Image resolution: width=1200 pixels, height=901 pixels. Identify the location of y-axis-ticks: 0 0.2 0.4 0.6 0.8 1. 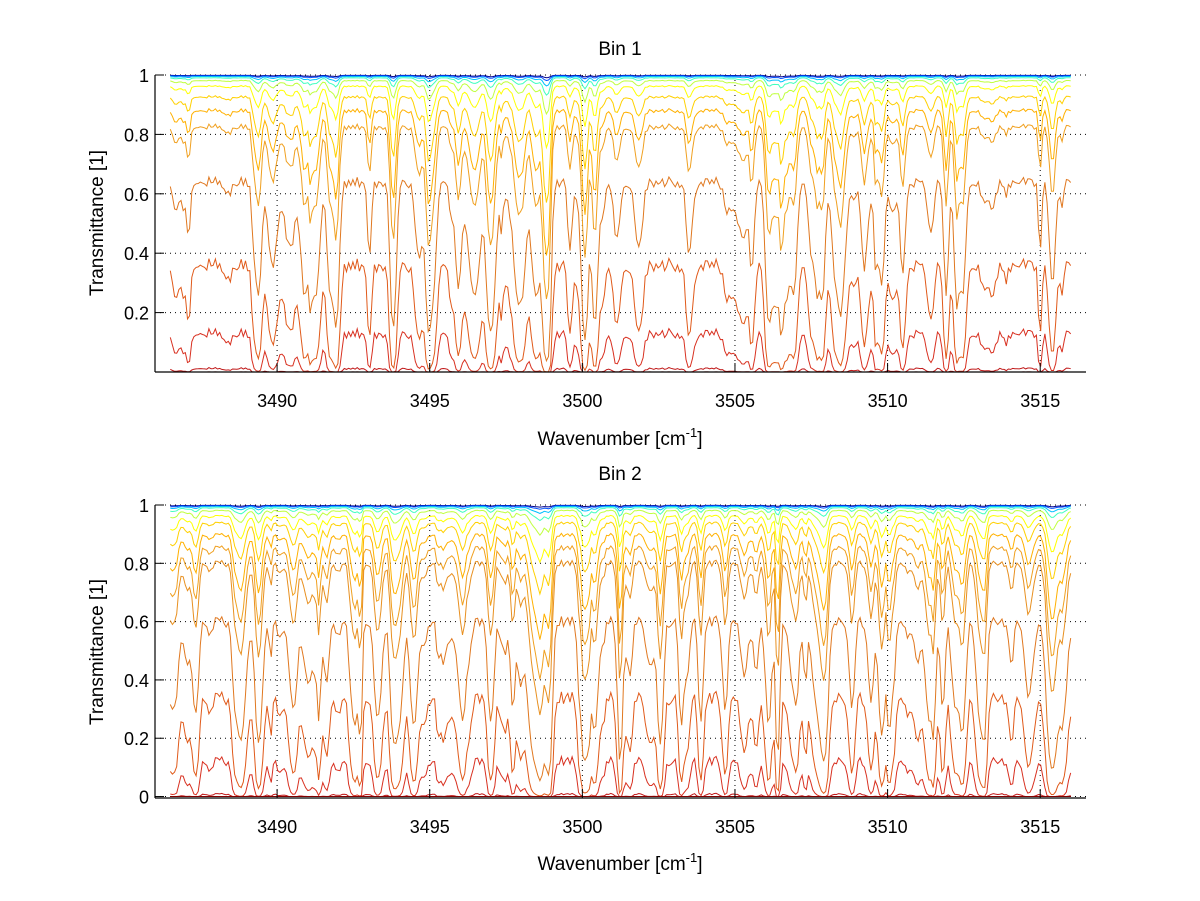
(144, 652).